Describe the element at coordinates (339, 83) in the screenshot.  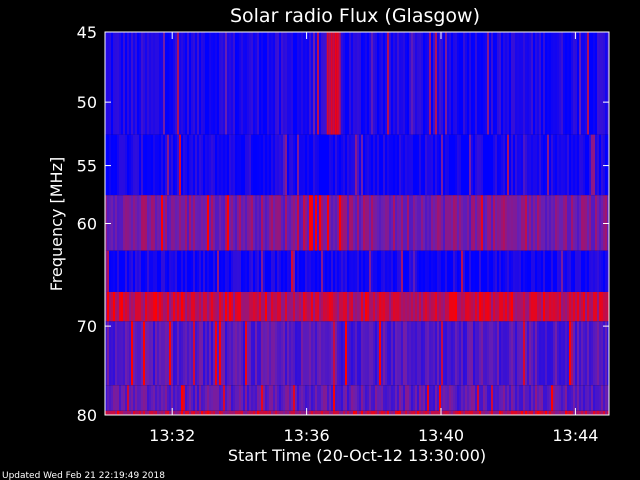
I see `burst-cell` at that location.